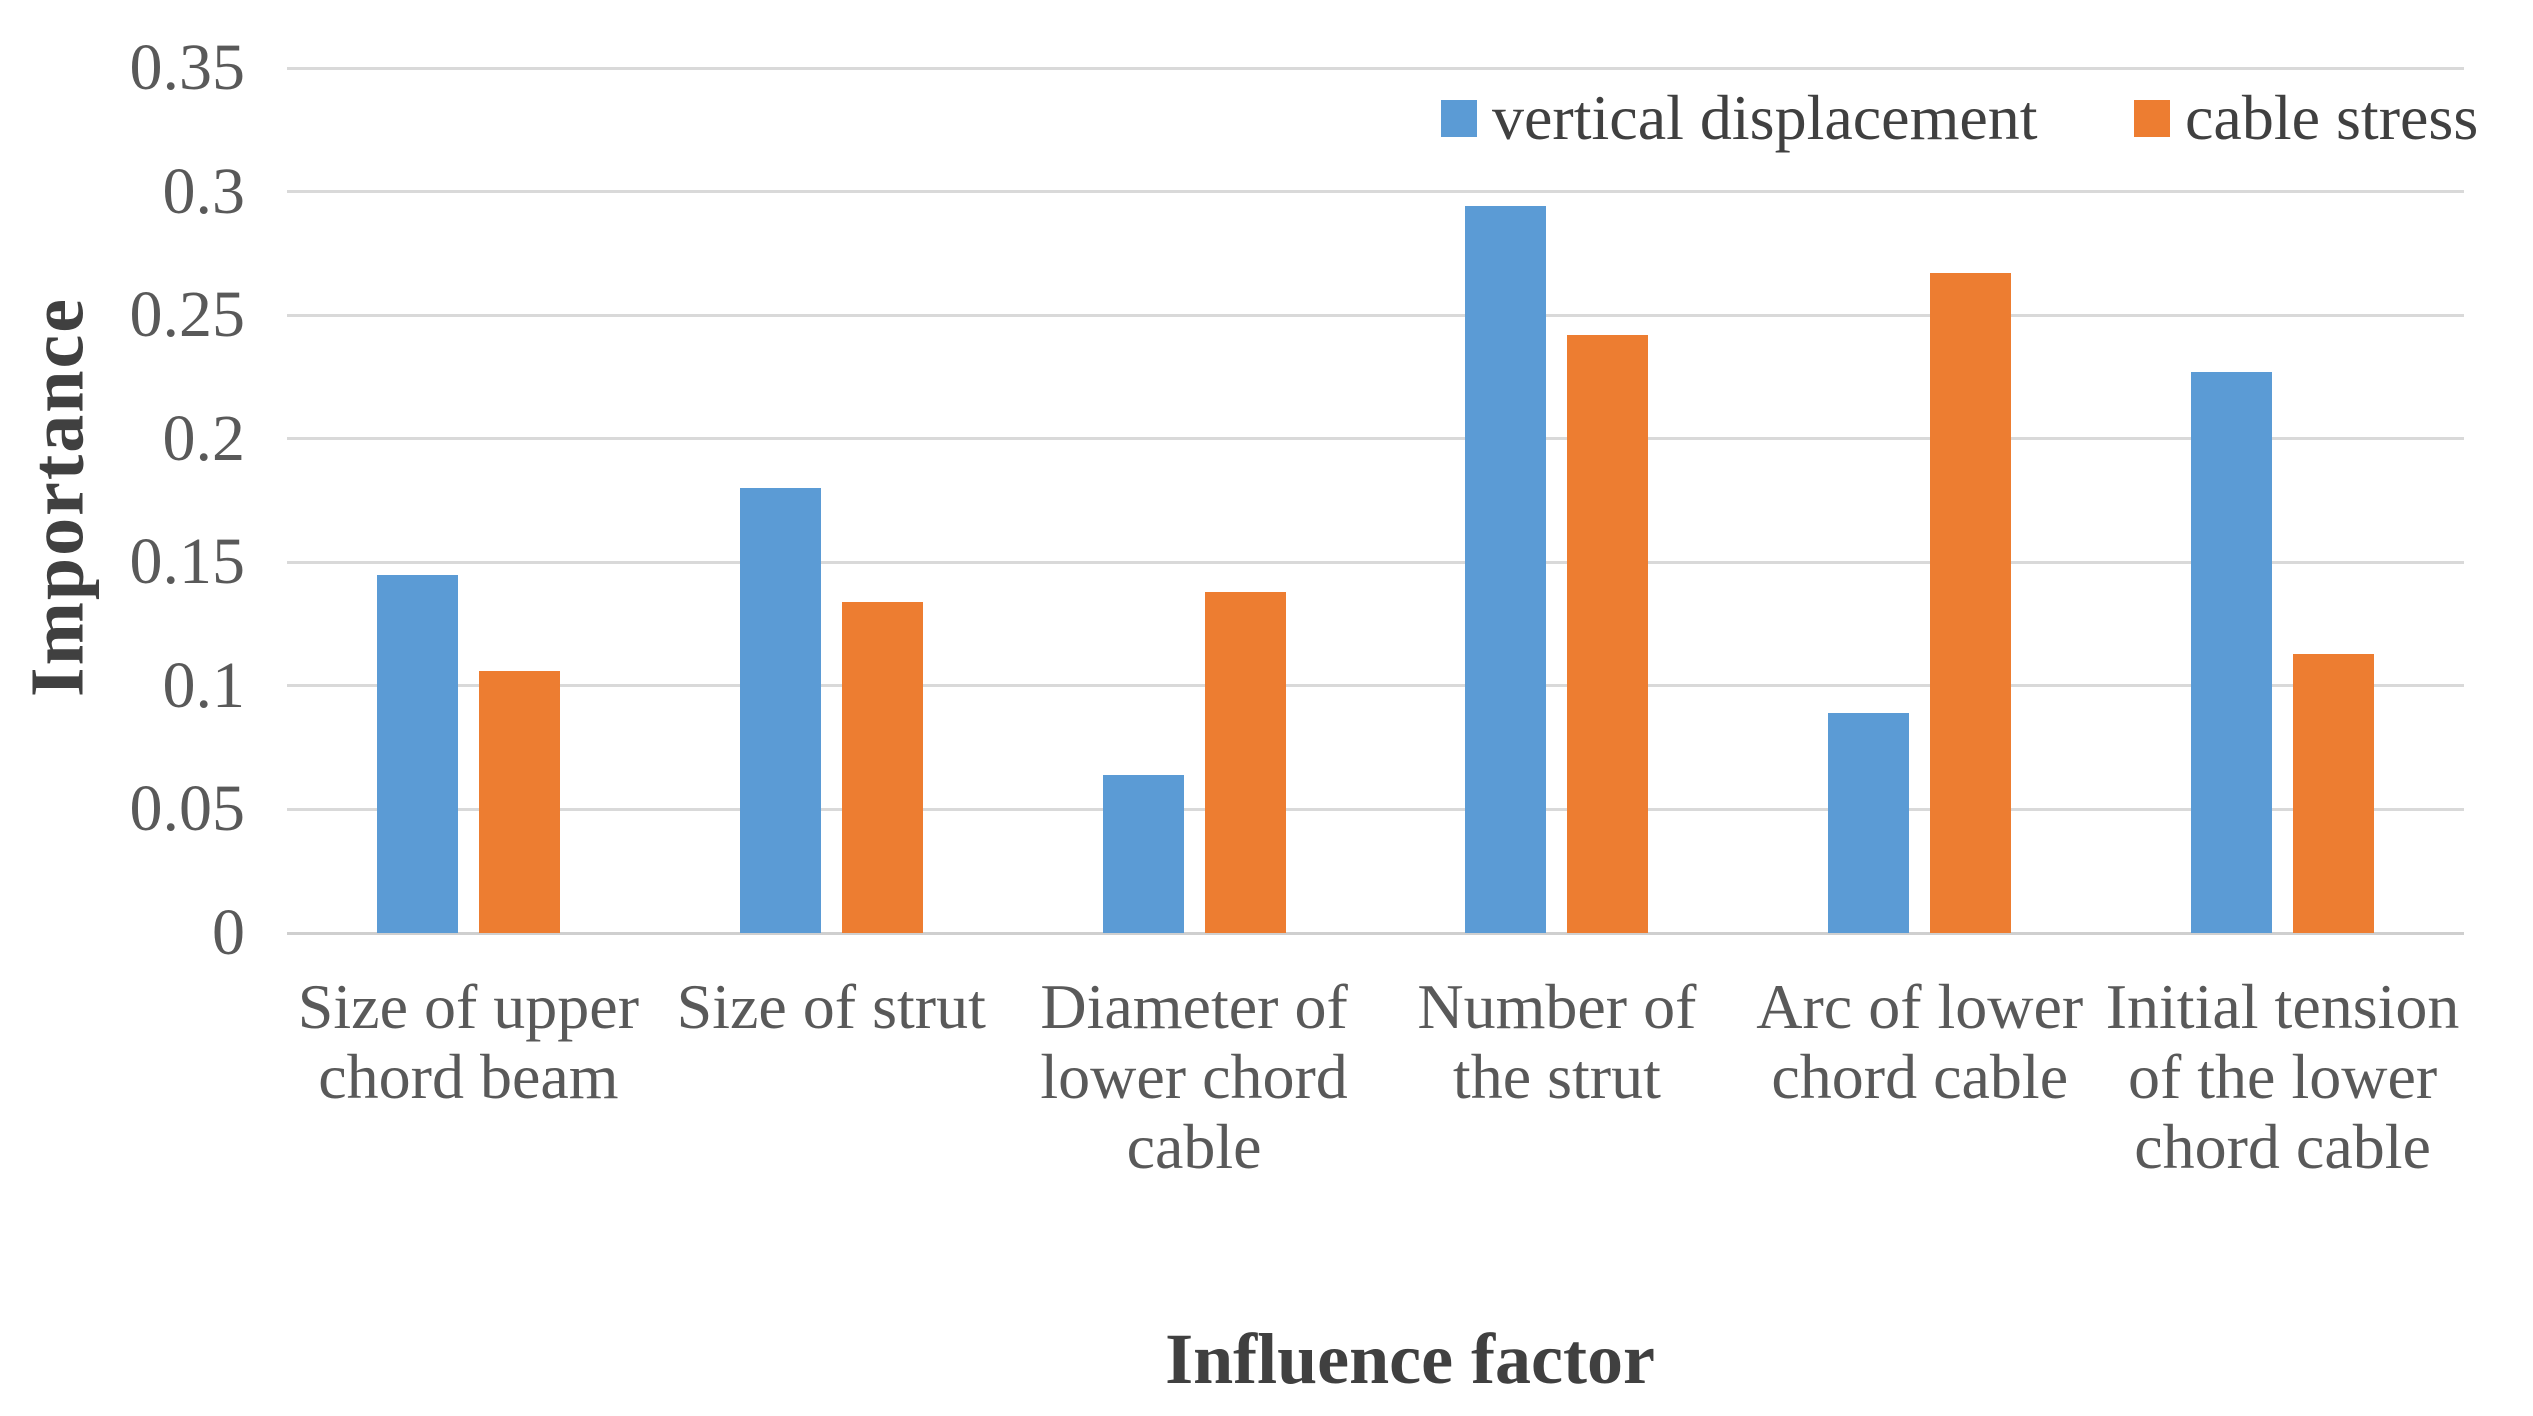 This screenshot has height=1416, width=2533. Describe the element at coordinates (1194, 1076) in the screenshot. I see `x-axis-category-label: Diameter of lower chord cable` at that location.